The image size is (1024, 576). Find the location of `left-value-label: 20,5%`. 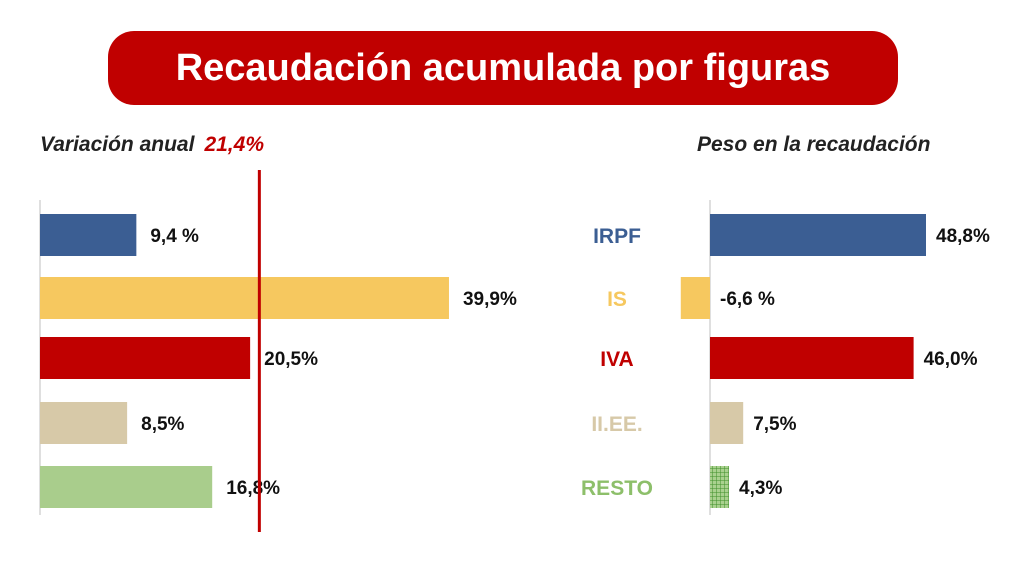

left-value-label: 20,5% is located at coordinates (291, 359).